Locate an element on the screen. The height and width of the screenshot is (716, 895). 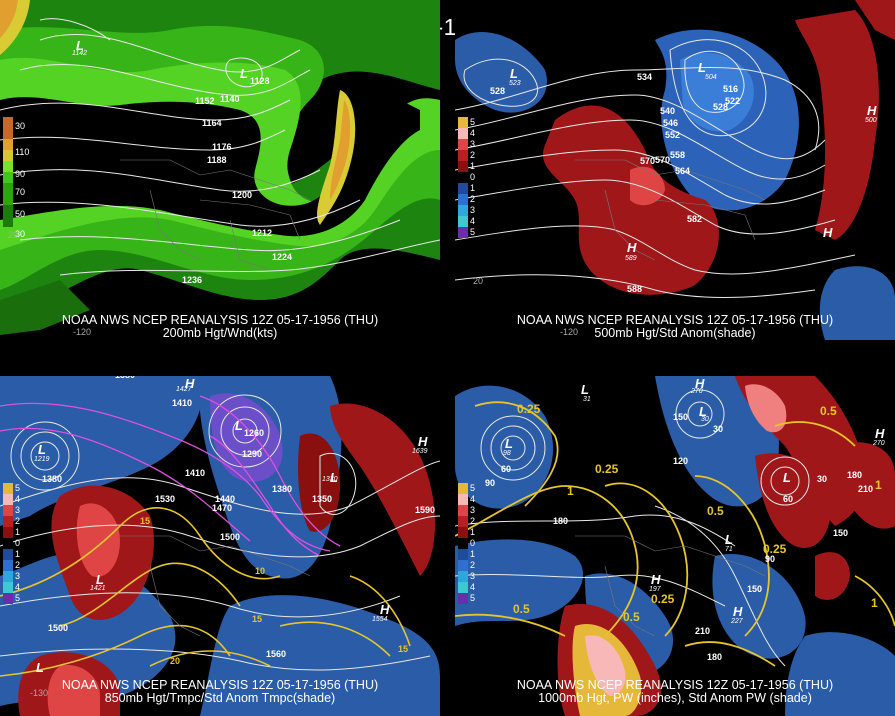
contour-label: 582 is located at coordinates (695, 219).